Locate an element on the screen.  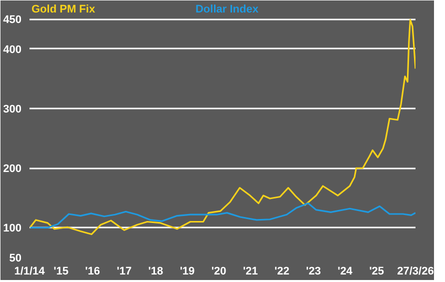
y-tick-label: 100 is located at coordinates (12, 228).